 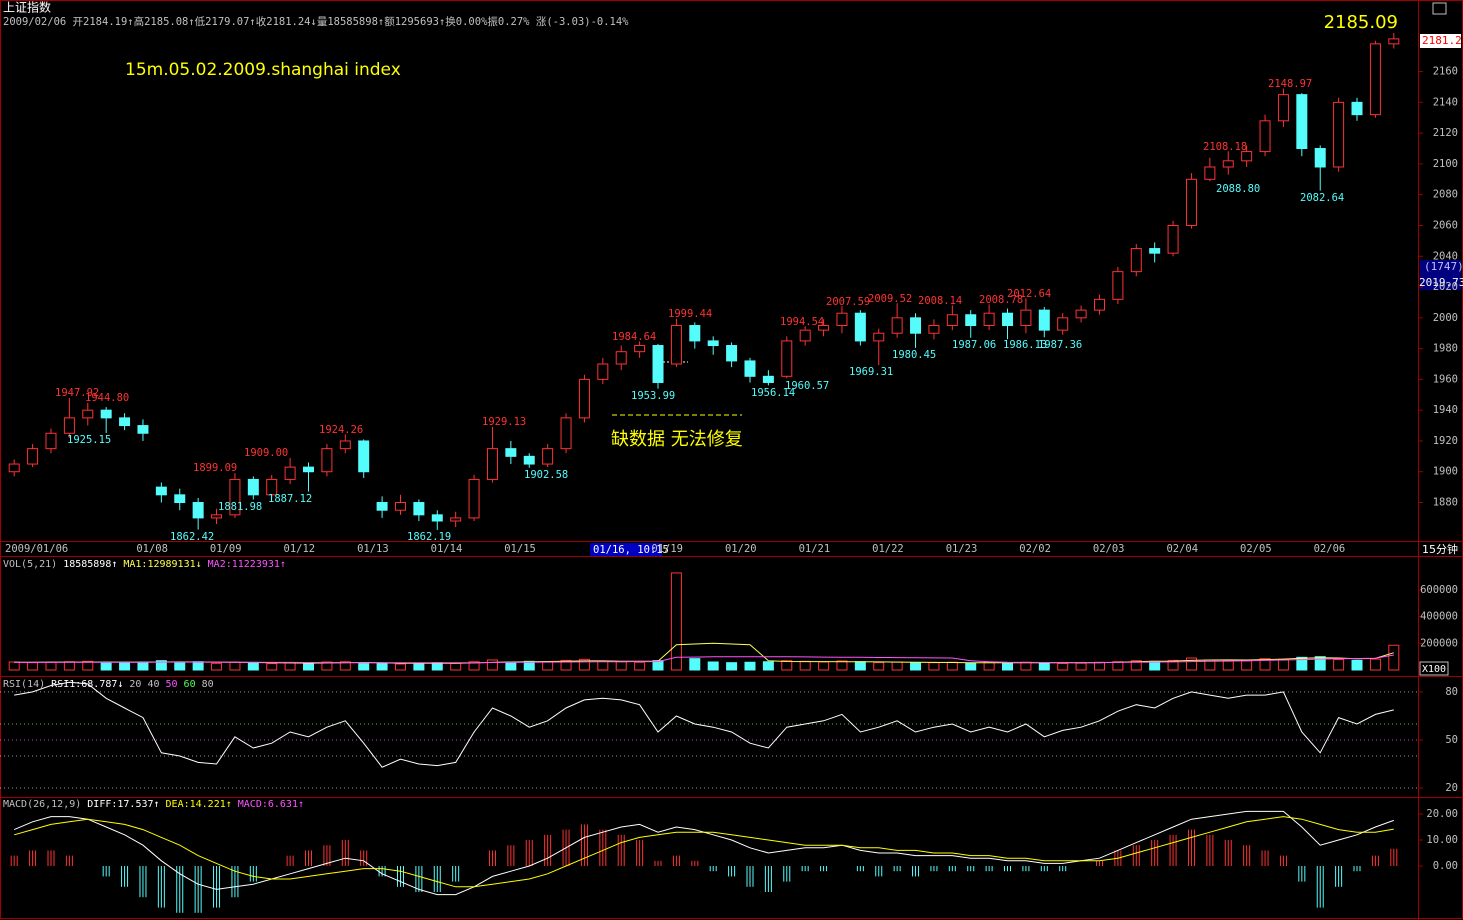 What do you see at coordinates (1451, 788) in the screenshot?
I see `y-tick-label: 20` at bounding box center [1451, 788].